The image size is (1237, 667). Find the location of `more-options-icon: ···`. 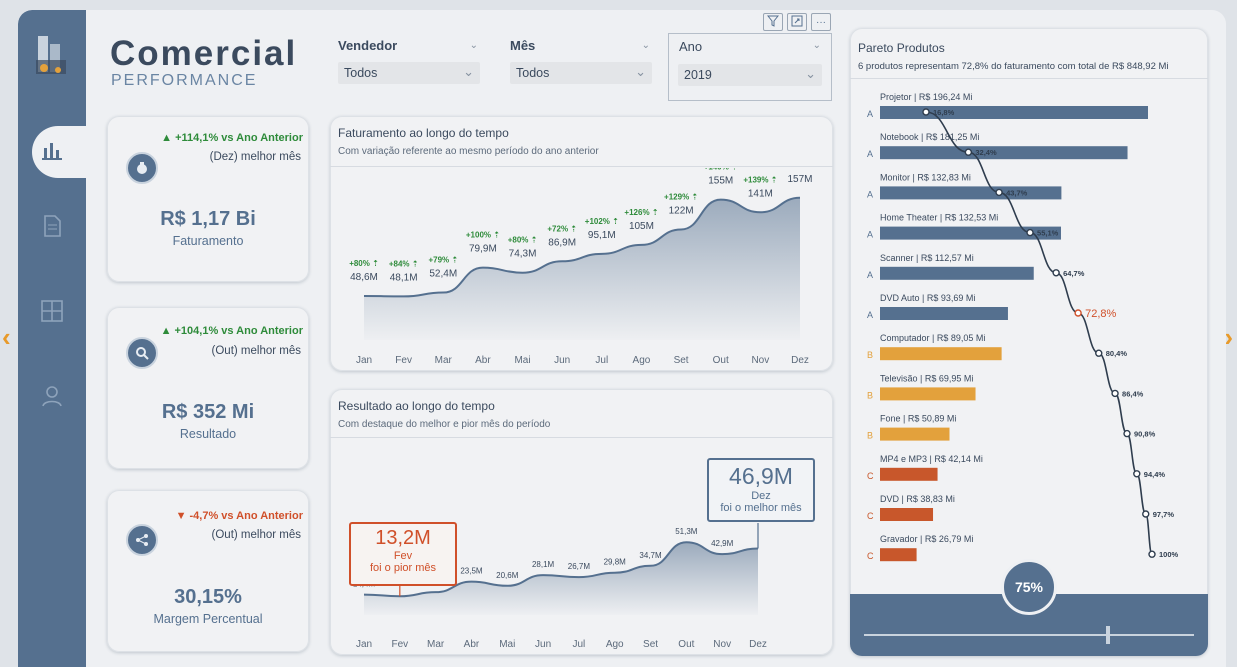

more-options-icon: ··· is located at coordinates (821, 22).